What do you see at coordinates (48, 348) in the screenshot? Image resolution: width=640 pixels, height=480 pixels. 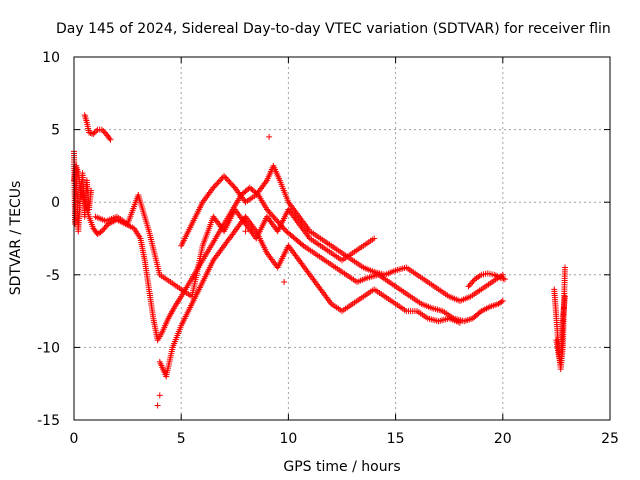 I see `y-tick-label: -10` at bounding box center [48, 348].